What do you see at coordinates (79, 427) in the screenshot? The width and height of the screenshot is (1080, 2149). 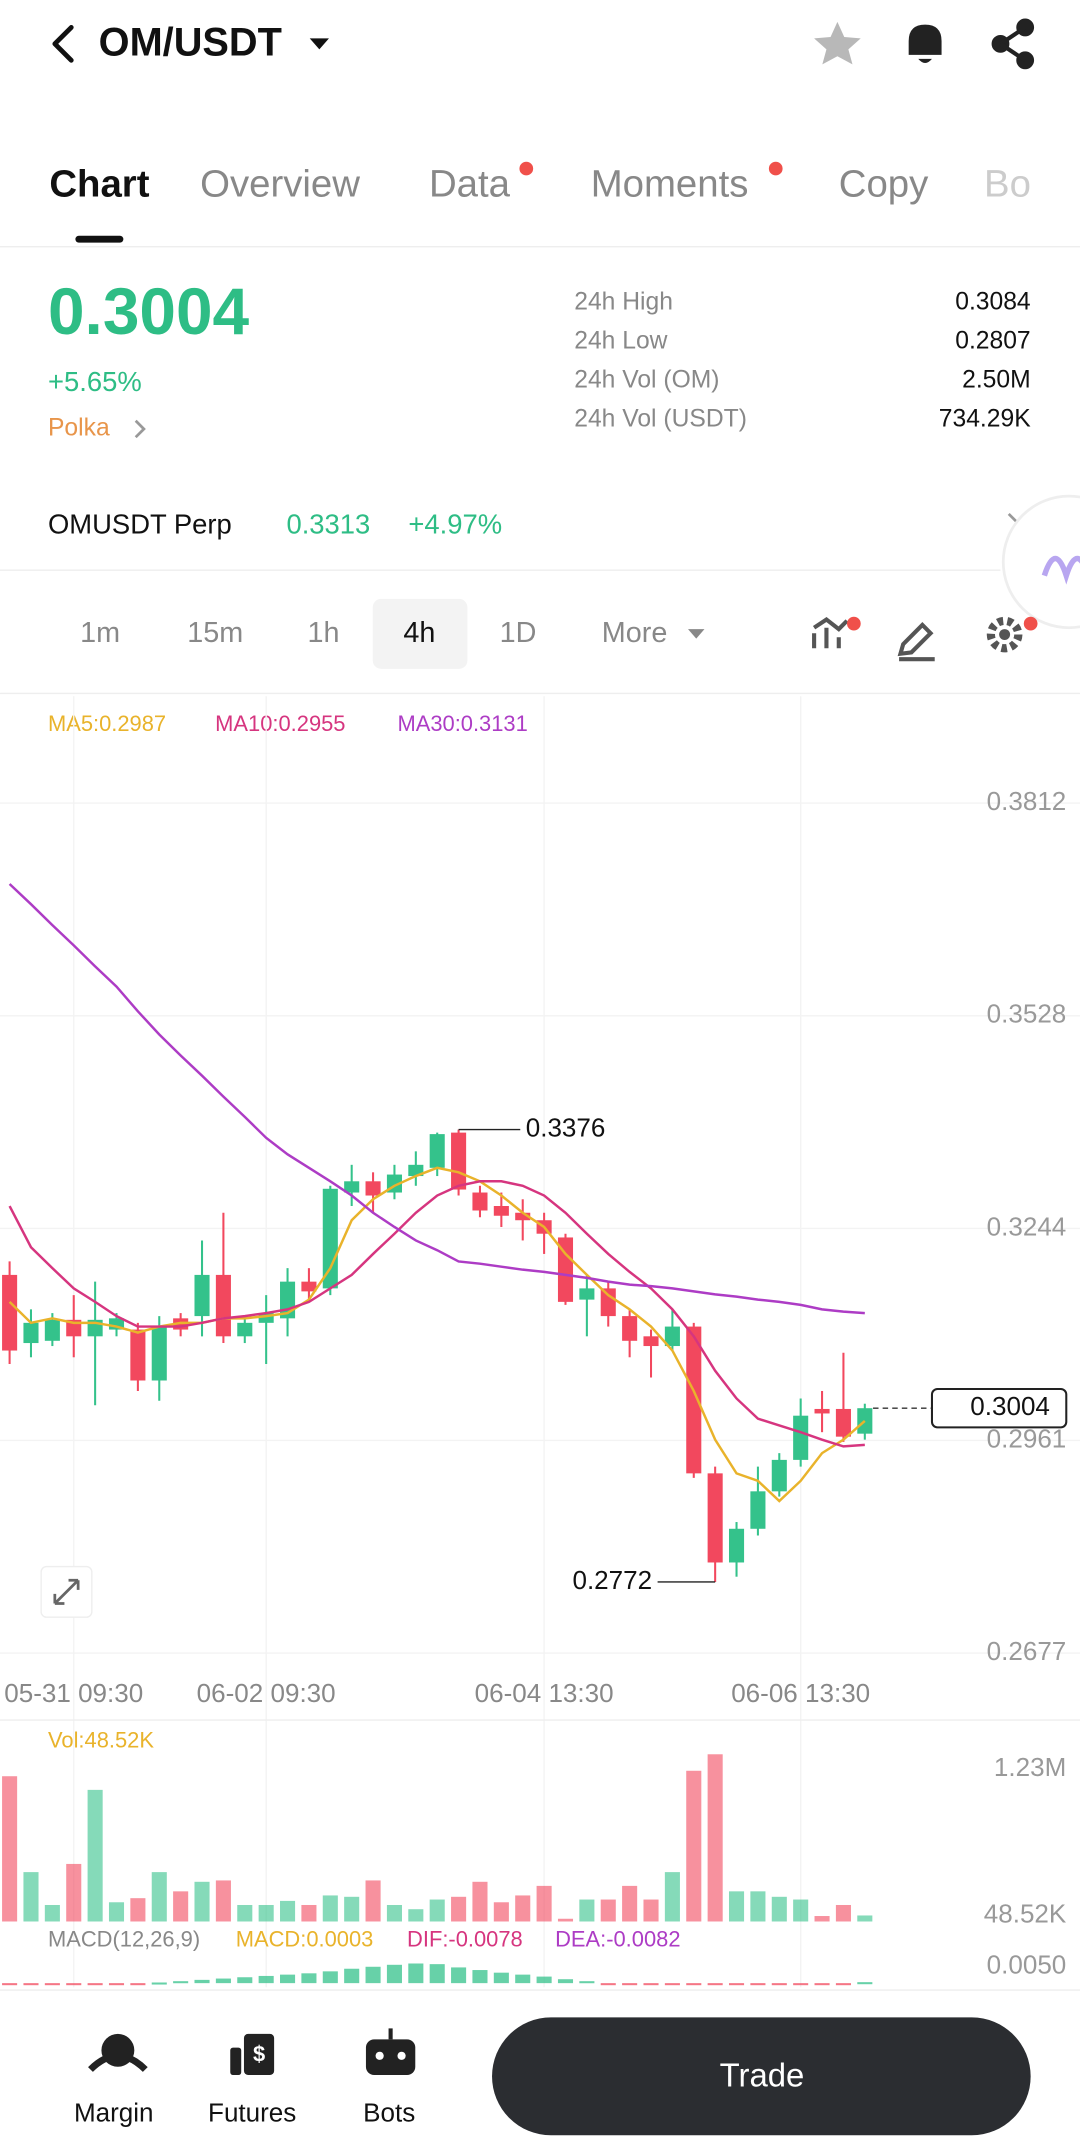 I see `tag: Polka` at bounding box center [79, 427].